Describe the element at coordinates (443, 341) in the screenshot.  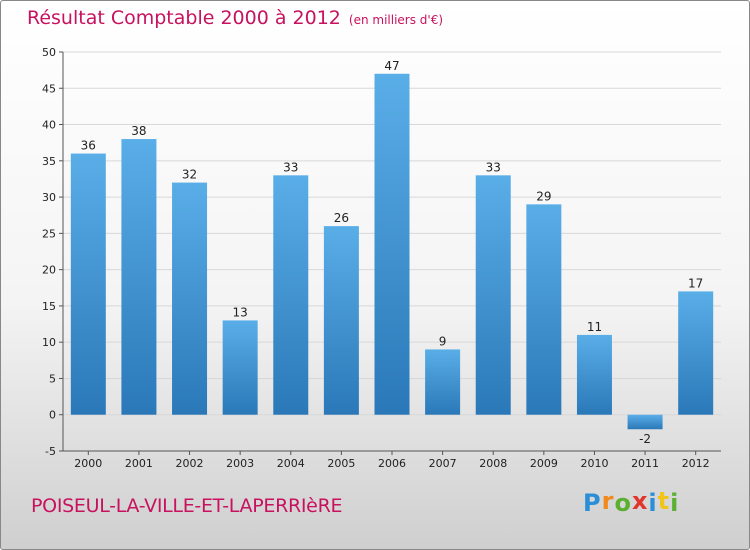
I see `data-label-2007: 9` at that location.